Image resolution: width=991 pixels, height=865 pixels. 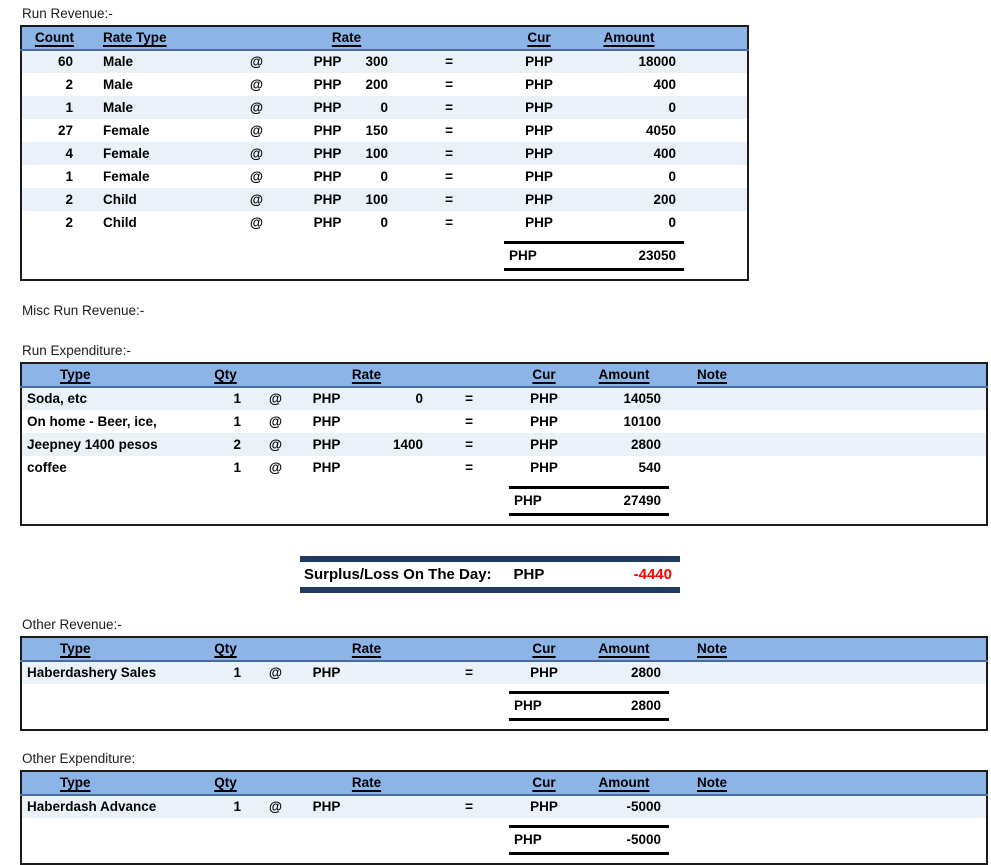 What do you see at coordinates (544, 501) in the screenshot?
I see `run-expenditure-total-currency: PHP` at bounding box center [544, 501].